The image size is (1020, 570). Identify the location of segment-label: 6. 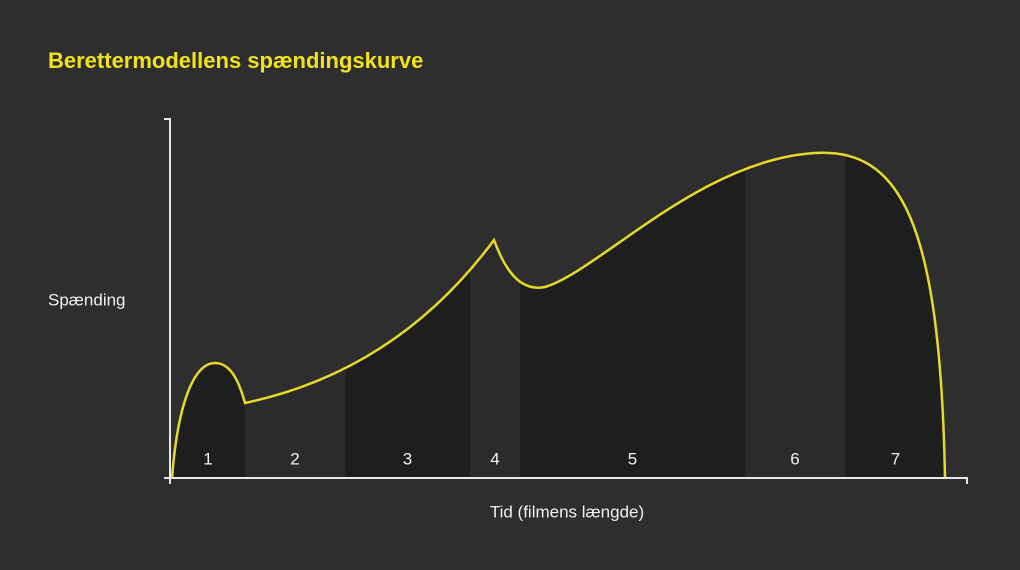
(794, 458).